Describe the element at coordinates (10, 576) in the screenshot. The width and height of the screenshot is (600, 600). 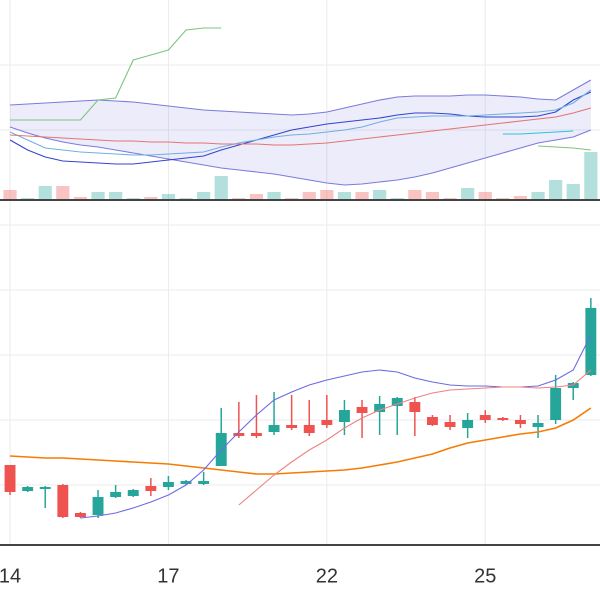
I see `x-tick-label: 14` at that location.